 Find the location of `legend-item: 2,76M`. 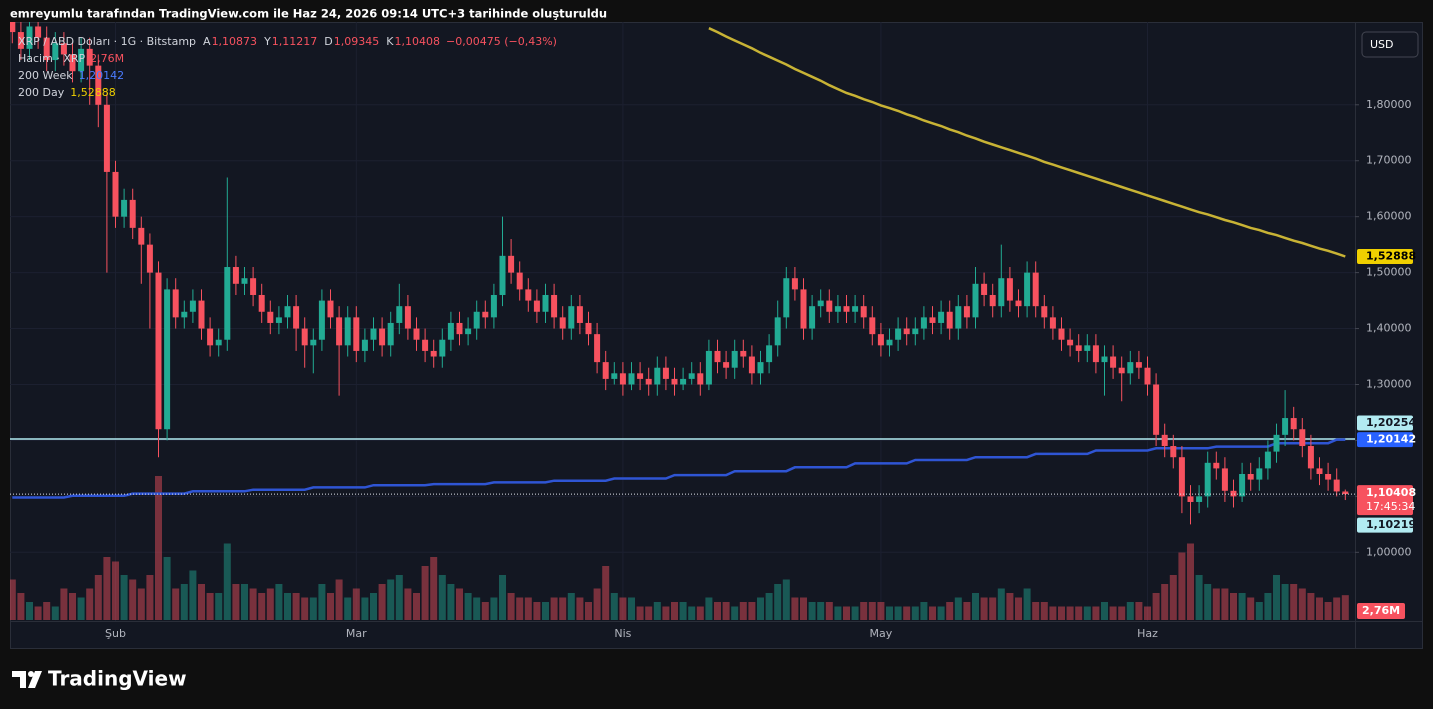

legend-item: 2,76M is located at coordinates (107, 58).